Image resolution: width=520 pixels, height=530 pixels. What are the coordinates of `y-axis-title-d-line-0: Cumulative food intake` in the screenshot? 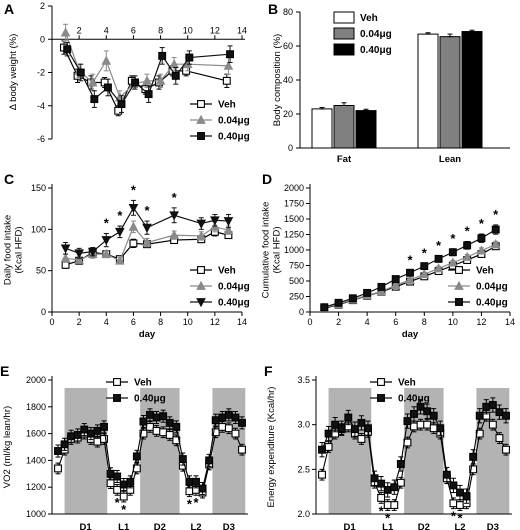 It's located at (266, 250).